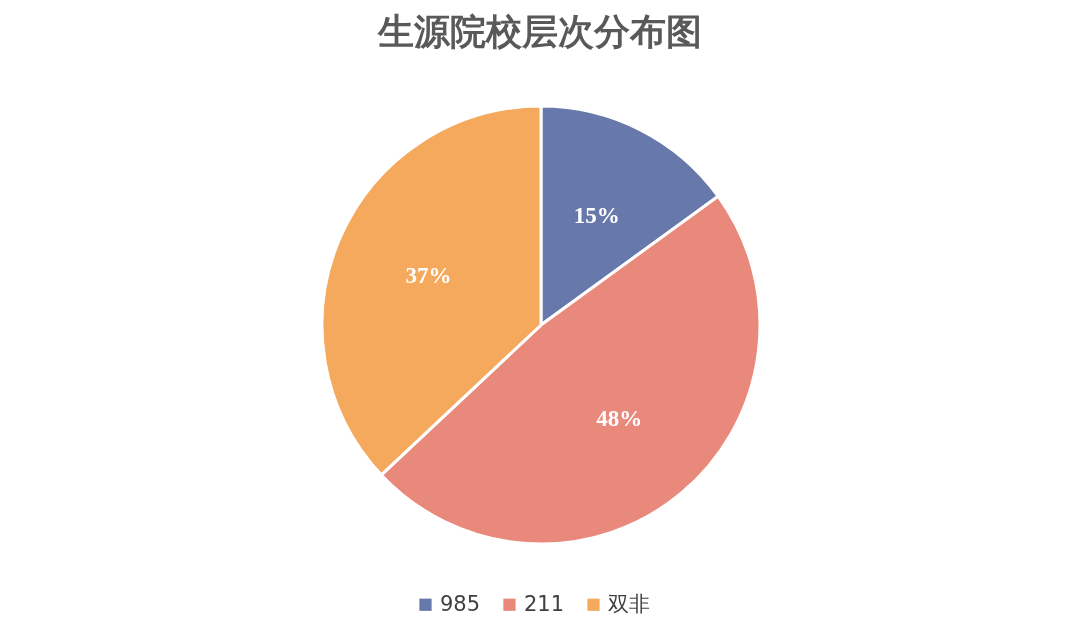 The image size is (1080, 640). Describe the element at coordinates (544, 603) in the screenshot. I see `legend-label: 211` at that location.